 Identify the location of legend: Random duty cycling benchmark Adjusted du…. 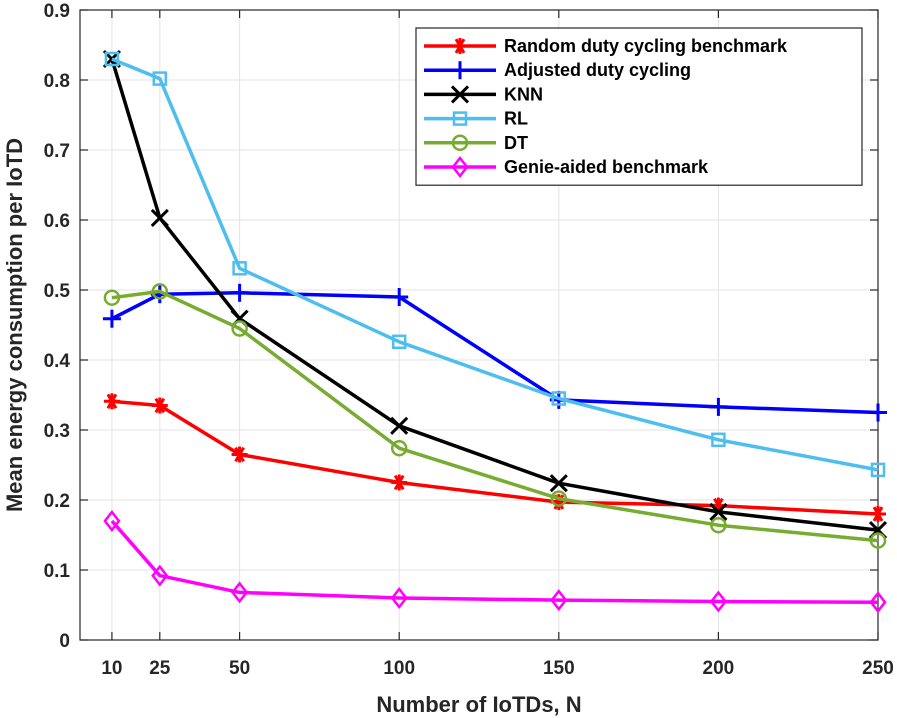
(639, 106).